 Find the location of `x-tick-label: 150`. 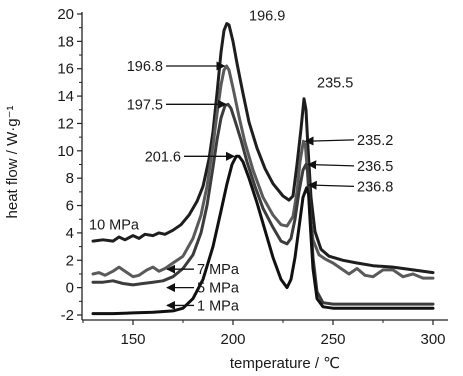

x-tick-label: 150 is located at coordinates (132, 339).